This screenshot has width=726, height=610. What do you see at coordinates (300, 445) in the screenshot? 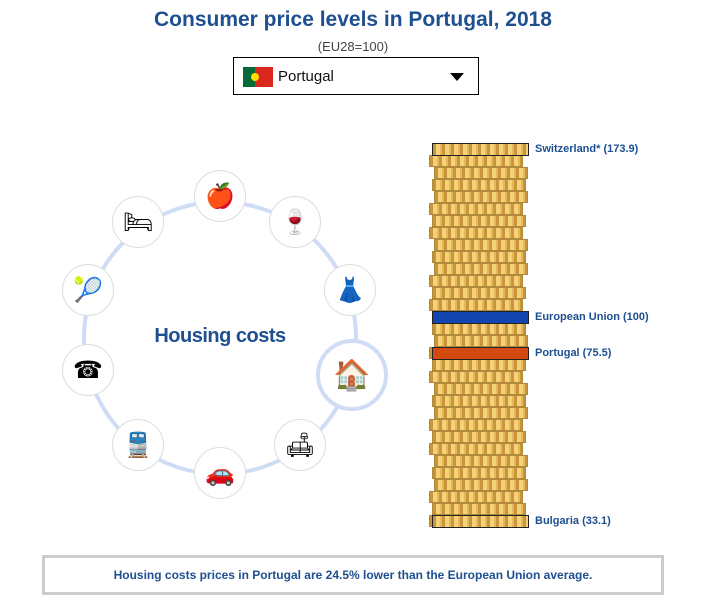
I see `furnishings-icon: 🛋` at bounding box center [300, 445].